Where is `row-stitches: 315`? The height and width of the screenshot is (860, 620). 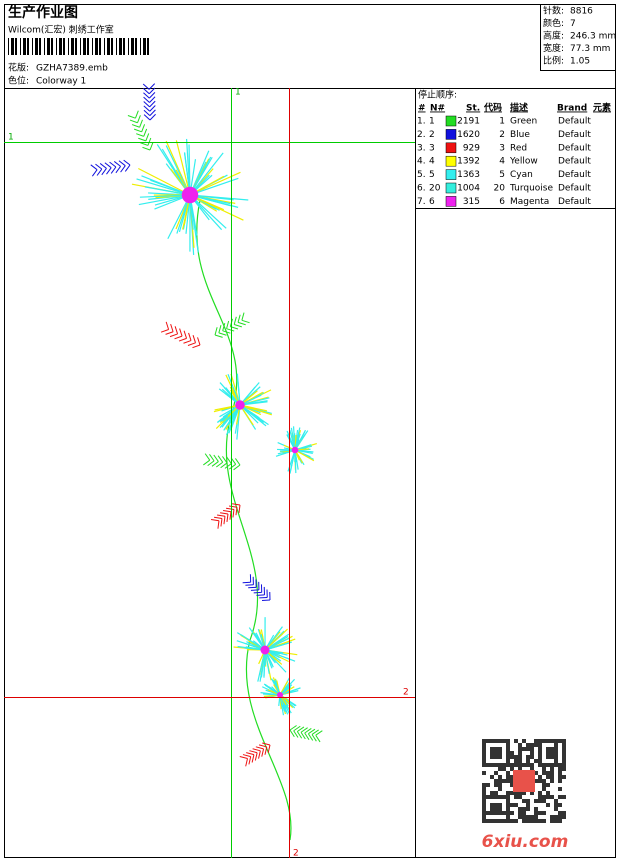
row-stitches: 315 is located at coordinates (471, 202).